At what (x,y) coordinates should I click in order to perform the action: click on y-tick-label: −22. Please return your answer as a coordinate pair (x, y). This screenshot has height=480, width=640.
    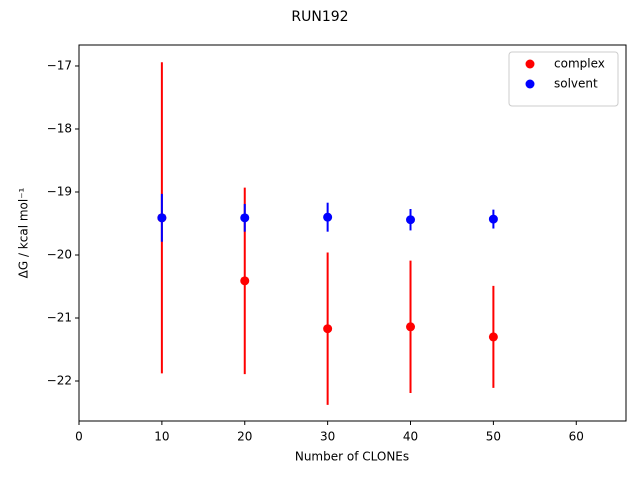
    Looking at the image, I should click on (59, 380).